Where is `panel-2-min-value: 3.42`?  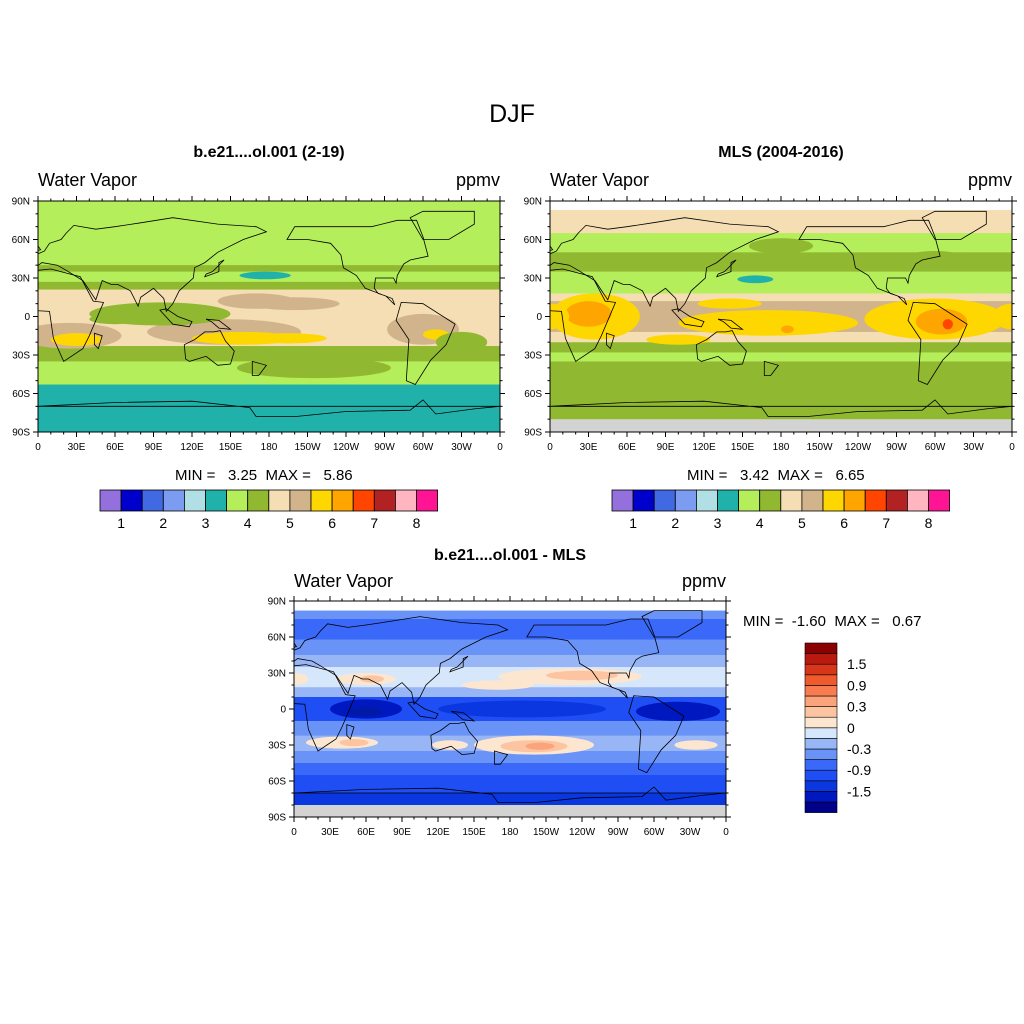 panel-2-min-value: 3.42 is located at coordinates (754, 475).